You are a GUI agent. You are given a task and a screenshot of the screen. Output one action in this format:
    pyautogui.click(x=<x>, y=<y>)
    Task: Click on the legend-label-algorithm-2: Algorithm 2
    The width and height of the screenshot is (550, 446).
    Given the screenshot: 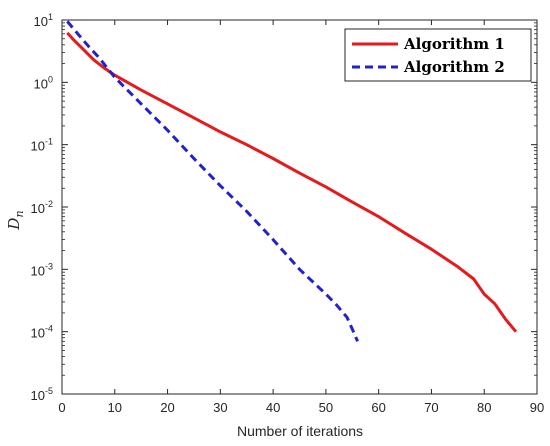 What is the action you would take?
    pyautogui.click(x=454, y=67)
    